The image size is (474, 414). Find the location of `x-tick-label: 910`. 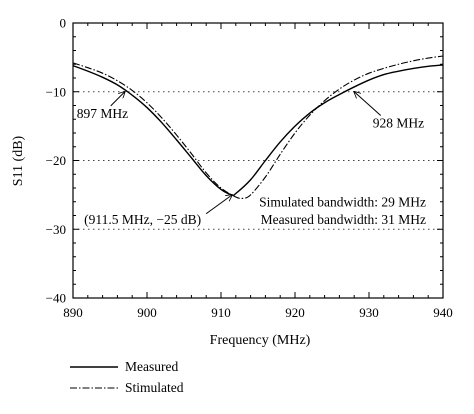

x-tick-label: 910 is located at coordinates (221, 312).